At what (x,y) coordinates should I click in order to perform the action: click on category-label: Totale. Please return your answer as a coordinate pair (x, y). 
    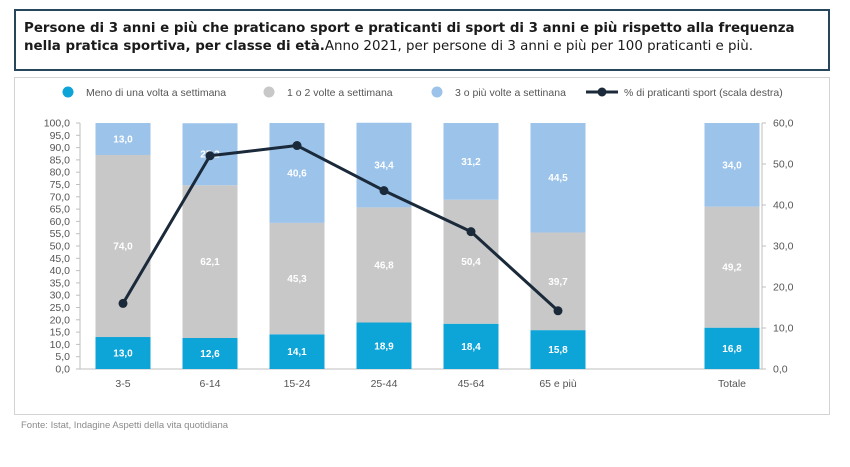
    Looking at the image, I should click on (732, 384).